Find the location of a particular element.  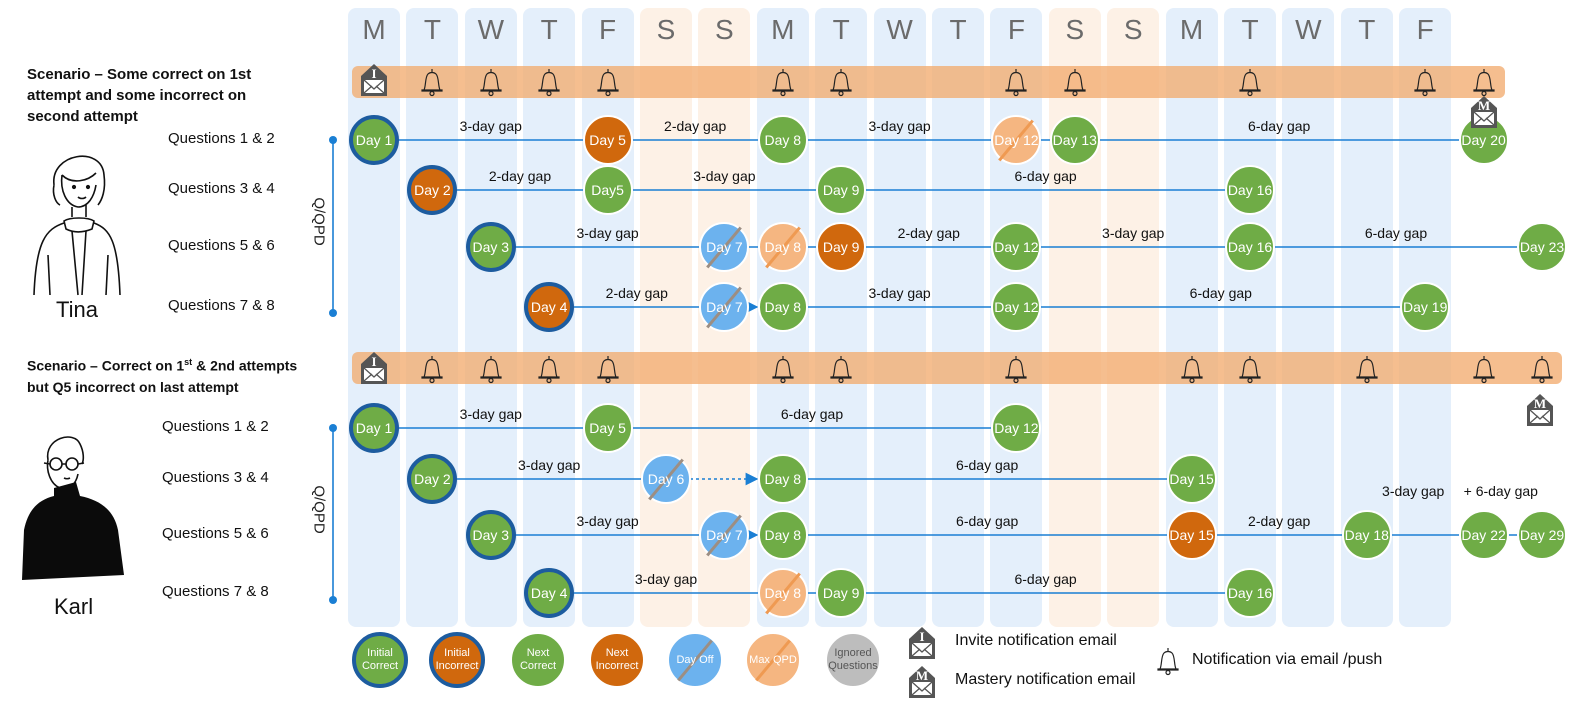

day-node-ni: Day 15 is located at coordinates (1191, 535).